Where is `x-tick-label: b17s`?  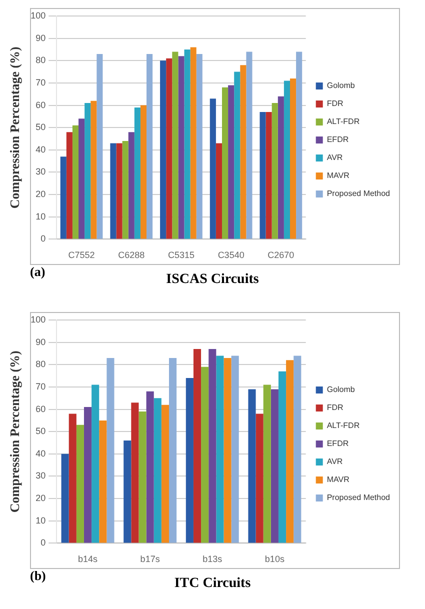
x-tick-label: b17s is located at coordinates (150, 559).